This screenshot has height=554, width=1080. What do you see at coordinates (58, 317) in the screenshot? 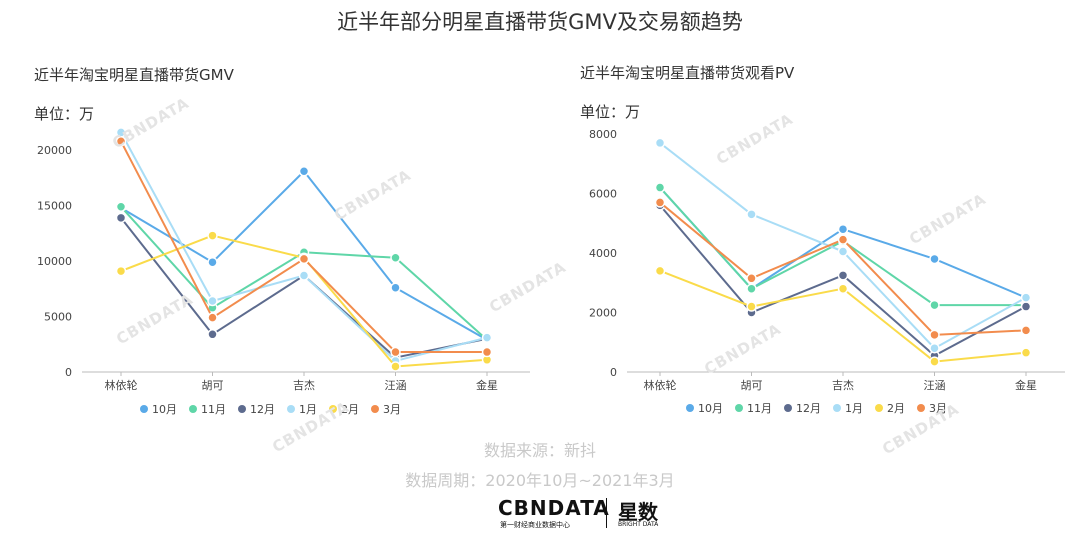
I see `y-tick-label: 5000` at bounding box center [58, 317].